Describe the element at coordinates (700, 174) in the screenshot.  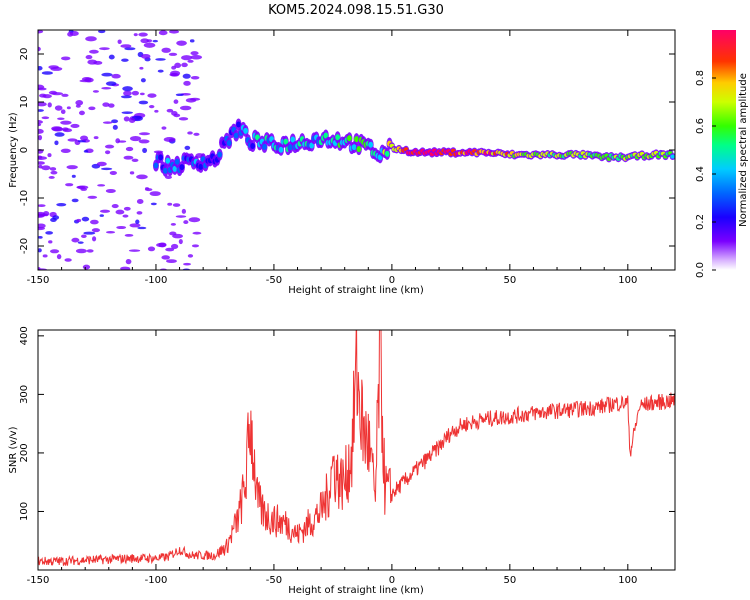
I see `colorbar-tick-label: 0.4` at that location.